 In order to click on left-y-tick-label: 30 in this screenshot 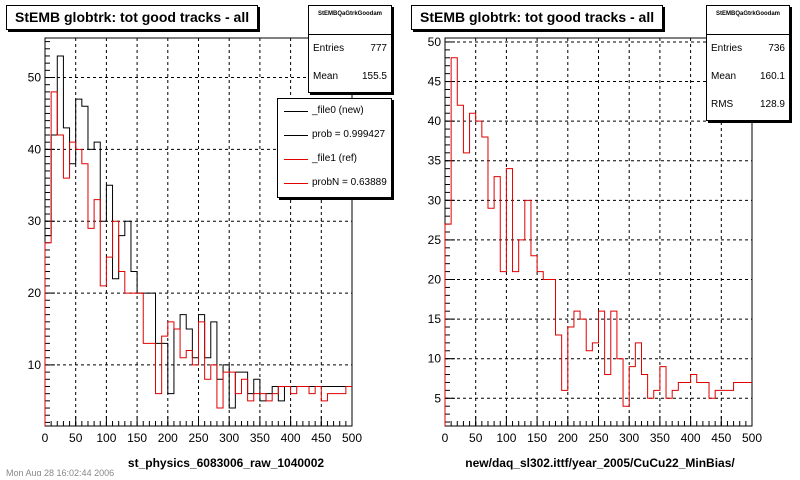, I will do `click(35, 221)`.